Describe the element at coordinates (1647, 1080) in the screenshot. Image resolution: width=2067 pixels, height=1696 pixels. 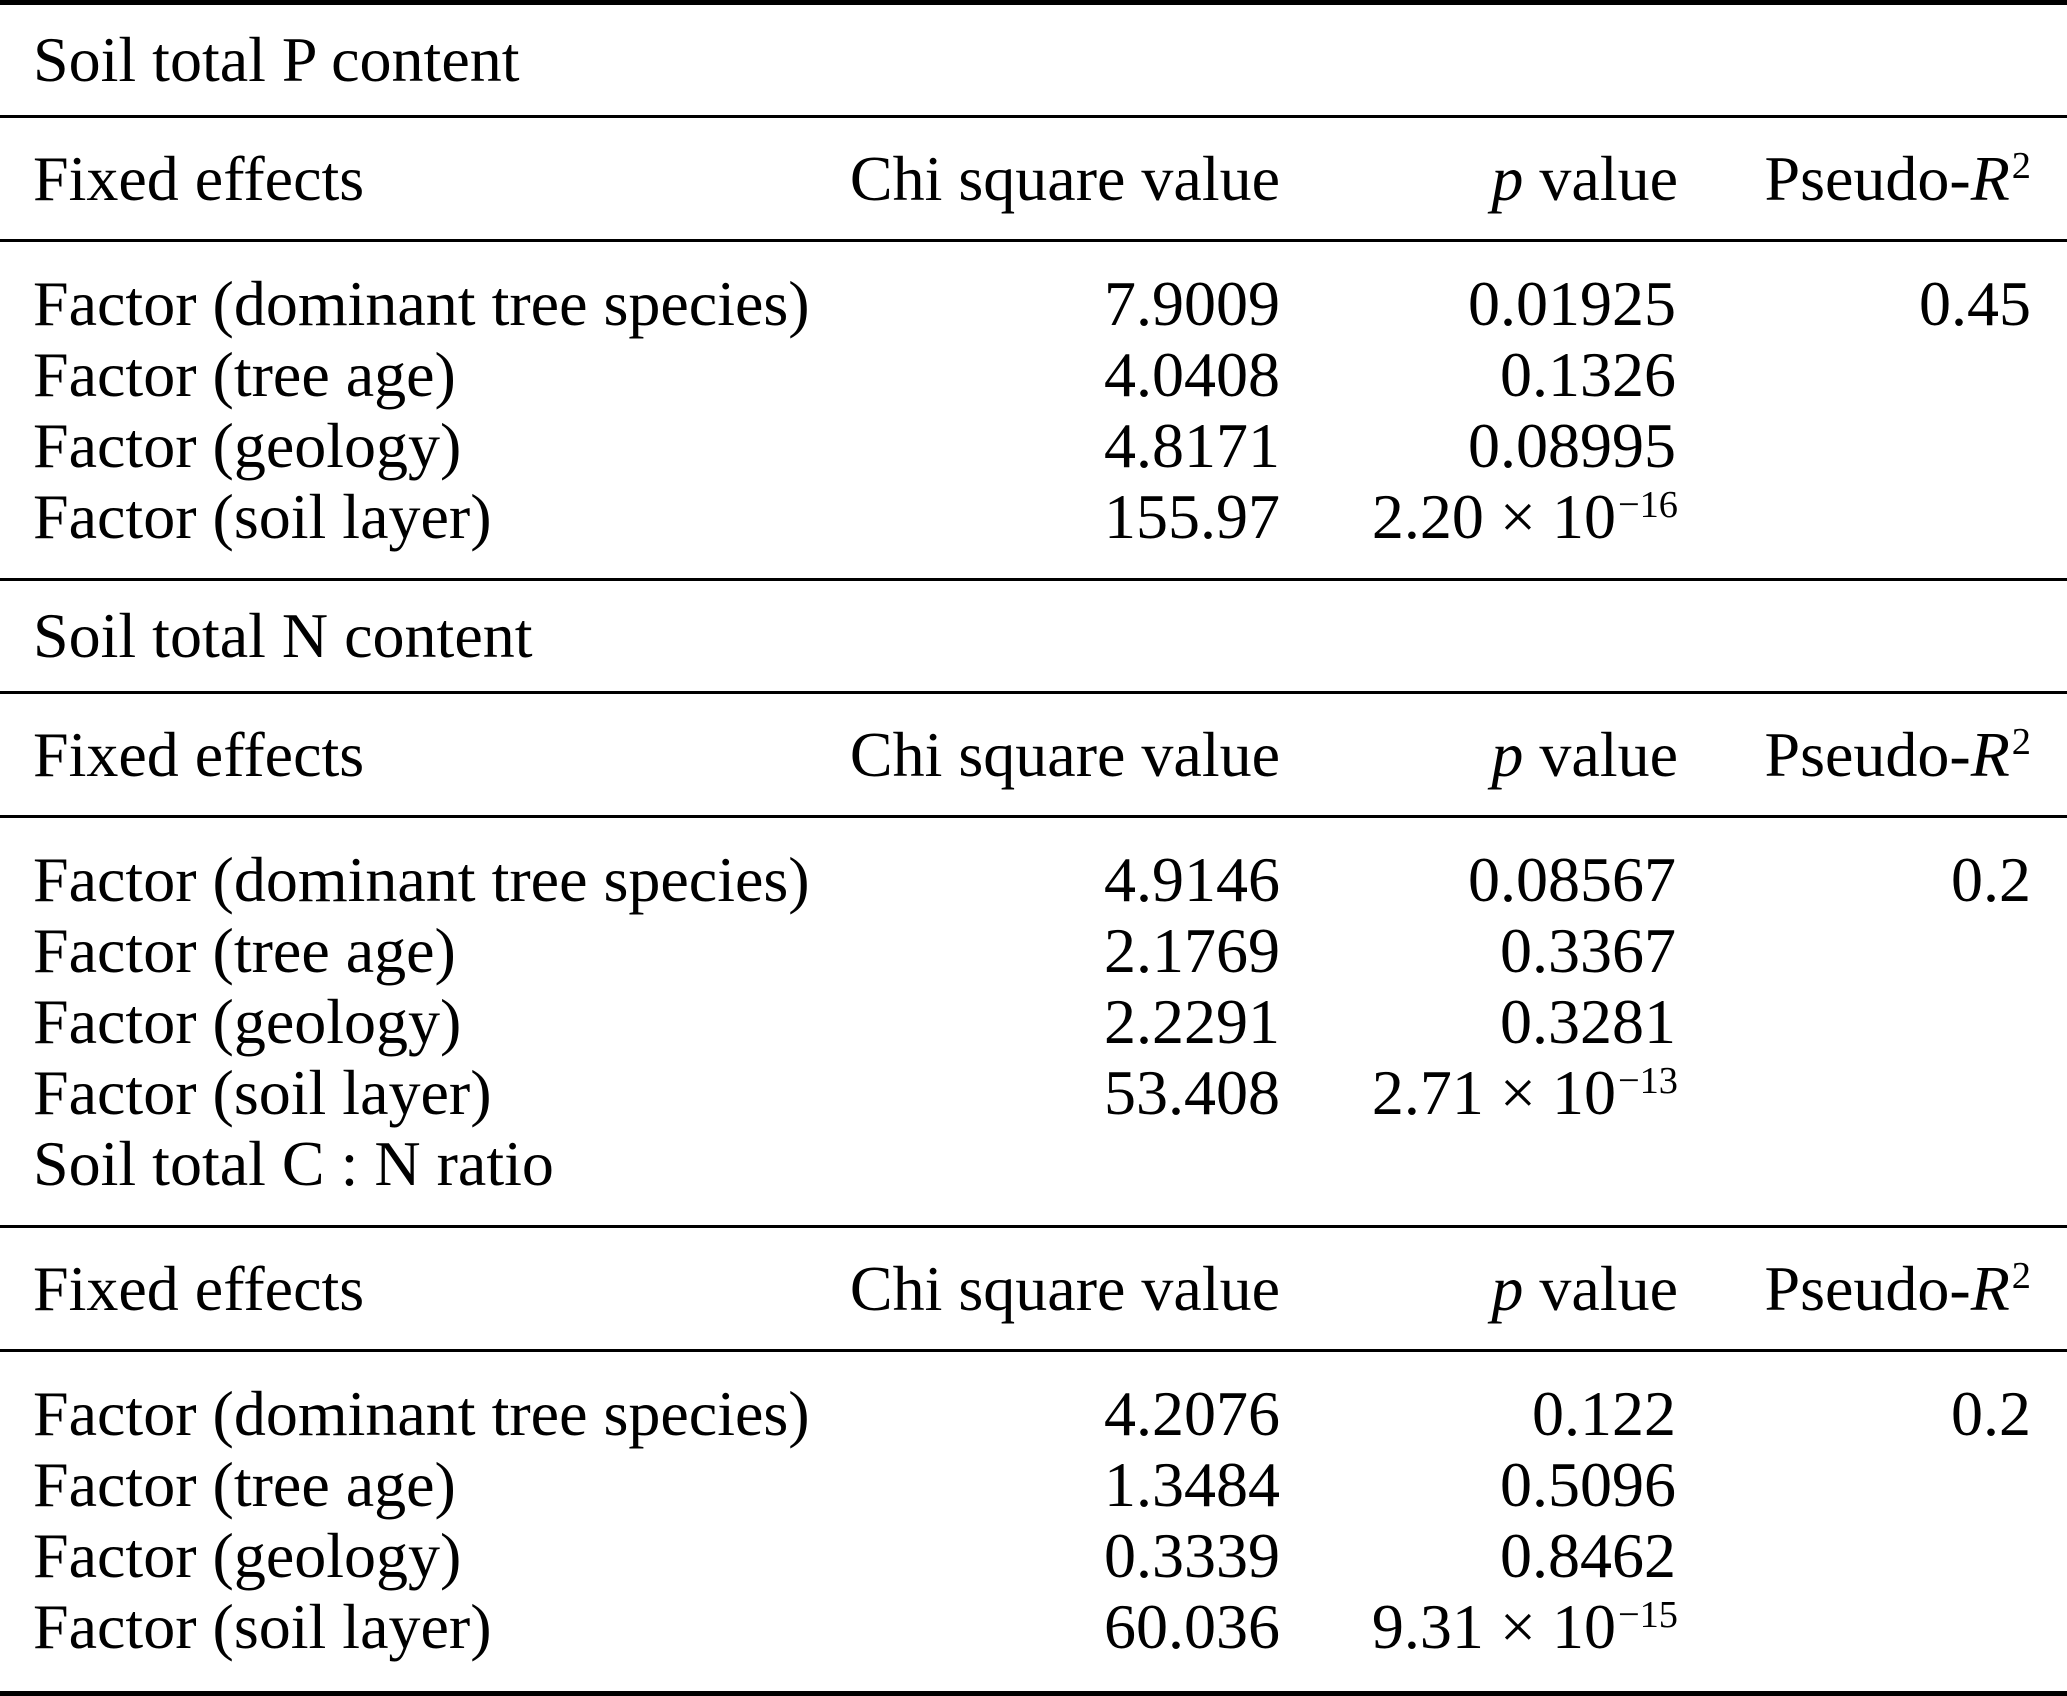
I see `p-exponent: −13` at that location.